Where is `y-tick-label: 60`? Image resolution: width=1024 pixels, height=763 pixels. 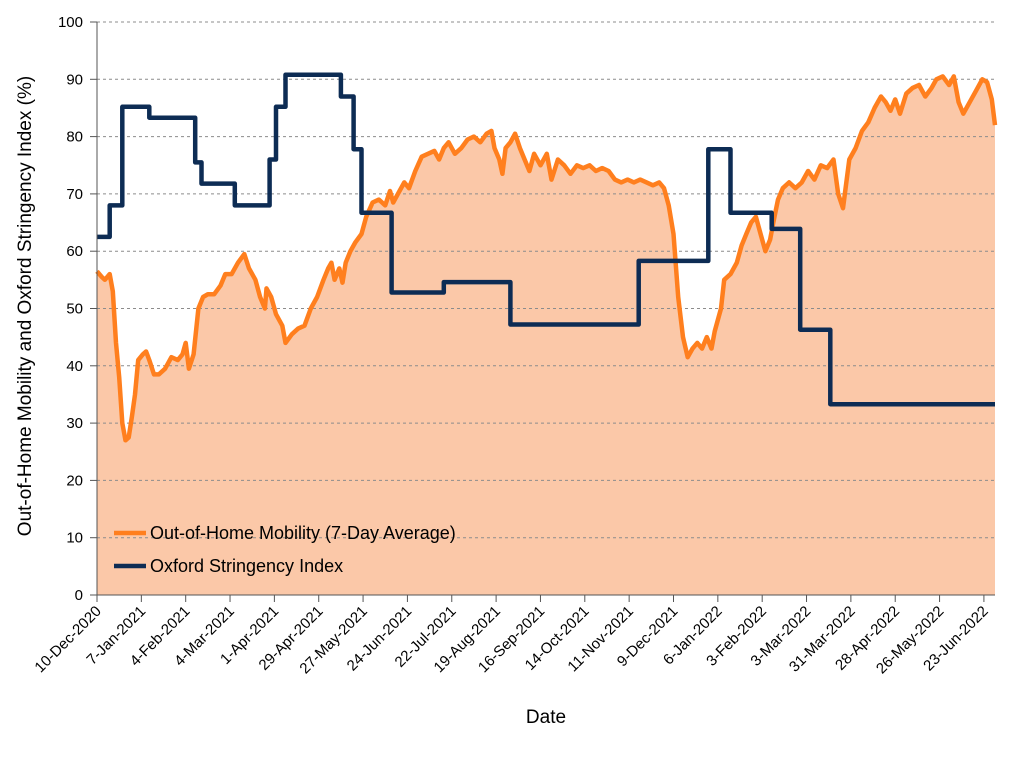
y-tick-label: 60 is located at coordinates (74, 251).